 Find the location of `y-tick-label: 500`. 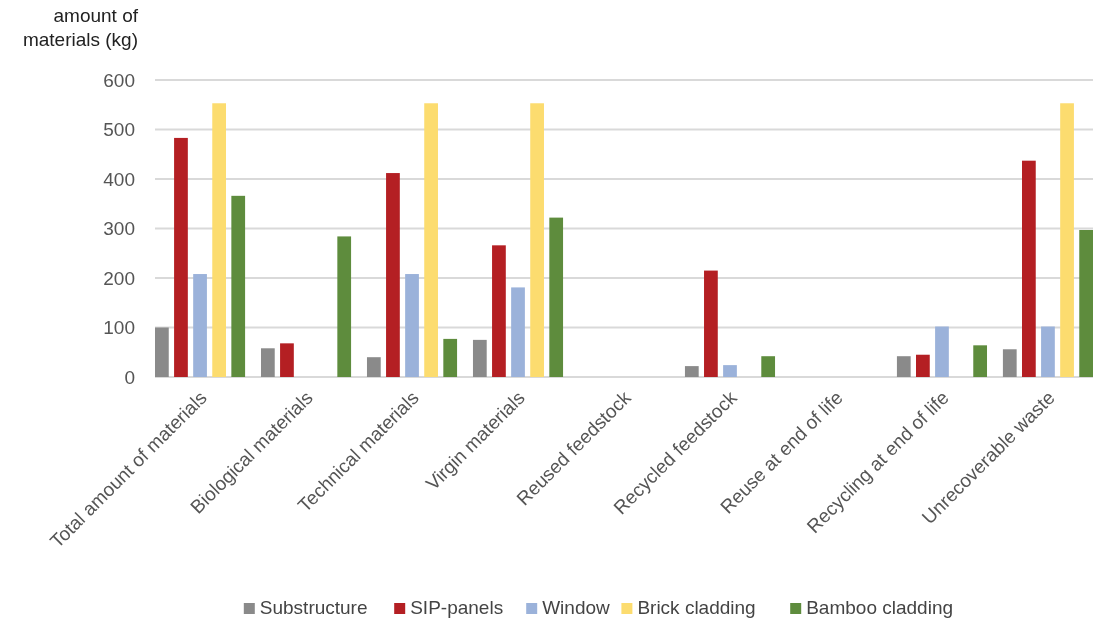

y-tick-label: 500 is located at coordinates (119, 130).